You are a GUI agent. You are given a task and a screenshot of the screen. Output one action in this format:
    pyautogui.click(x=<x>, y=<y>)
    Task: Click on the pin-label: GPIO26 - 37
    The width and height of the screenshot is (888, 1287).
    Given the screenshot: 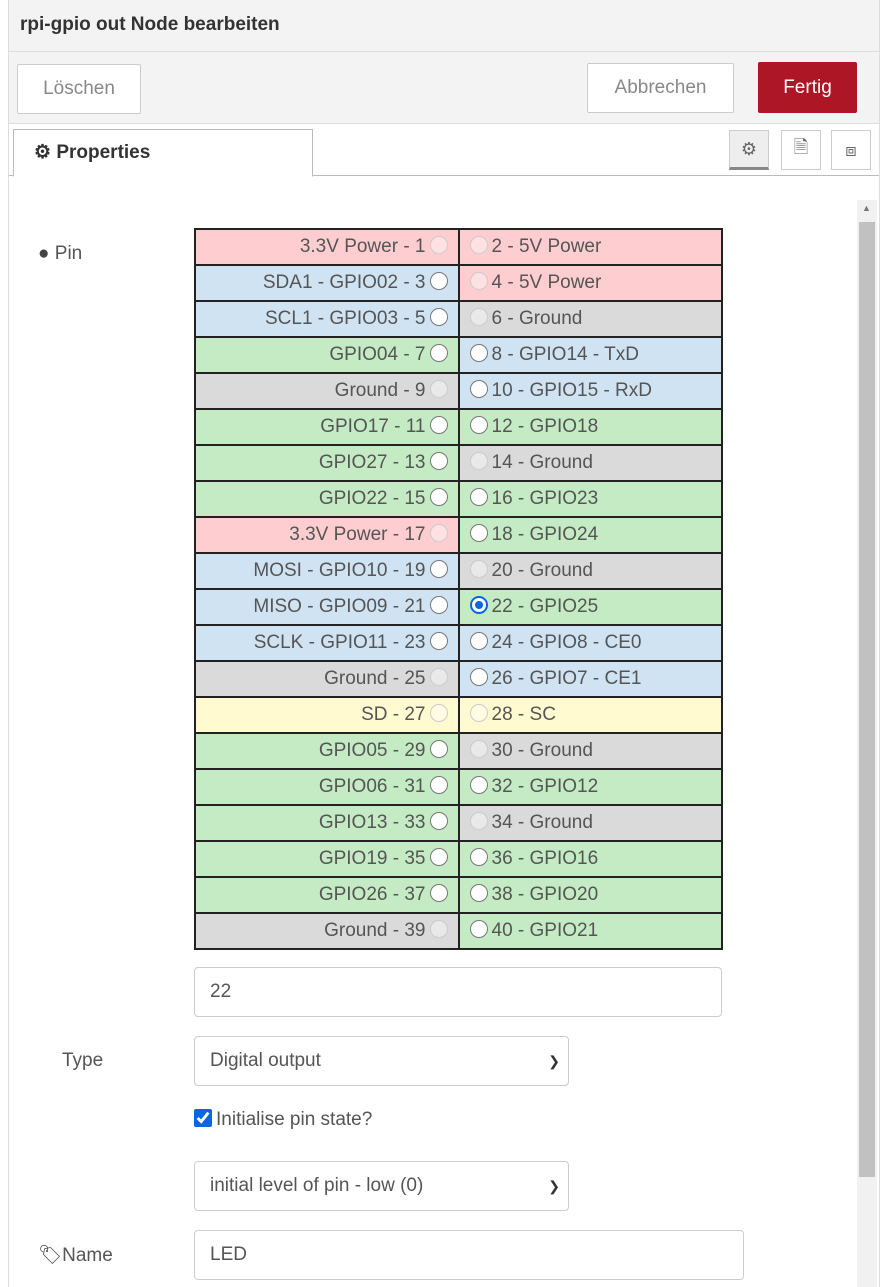 What is the action you would take?
    pyautogui.click(x=372, y=894)
    